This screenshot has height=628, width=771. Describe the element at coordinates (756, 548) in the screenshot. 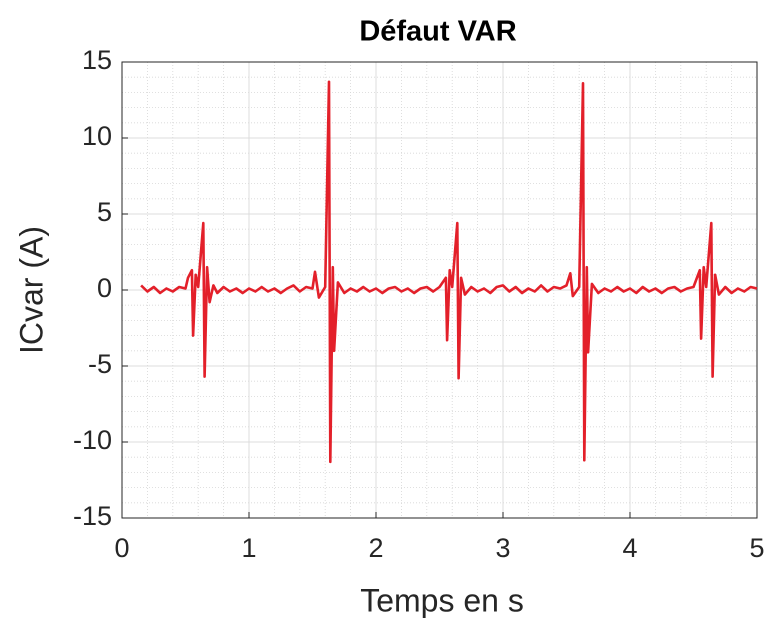

I see `x-tick-label: 5` at that location.